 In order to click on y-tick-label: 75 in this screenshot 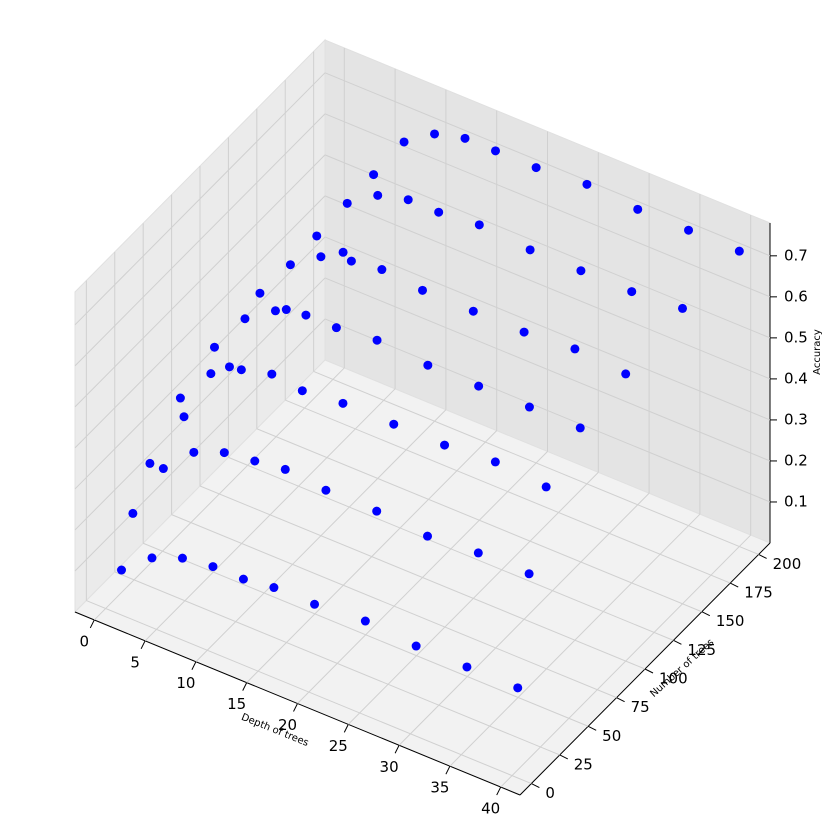, I will do `click(640, 707)`.